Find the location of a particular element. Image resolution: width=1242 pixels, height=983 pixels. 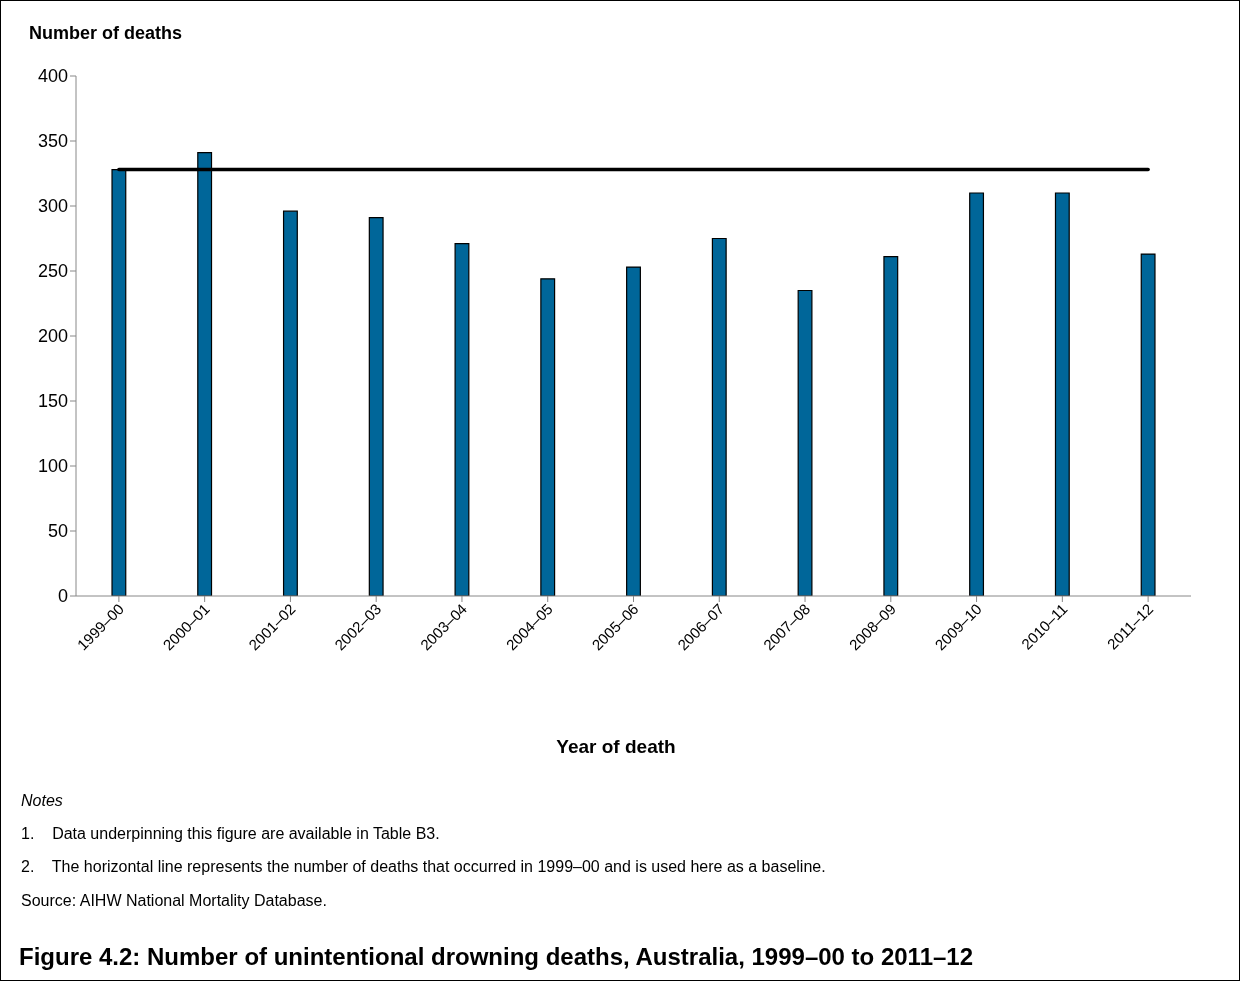

y-tick-label: 250 is located at coordinates (52, 271).